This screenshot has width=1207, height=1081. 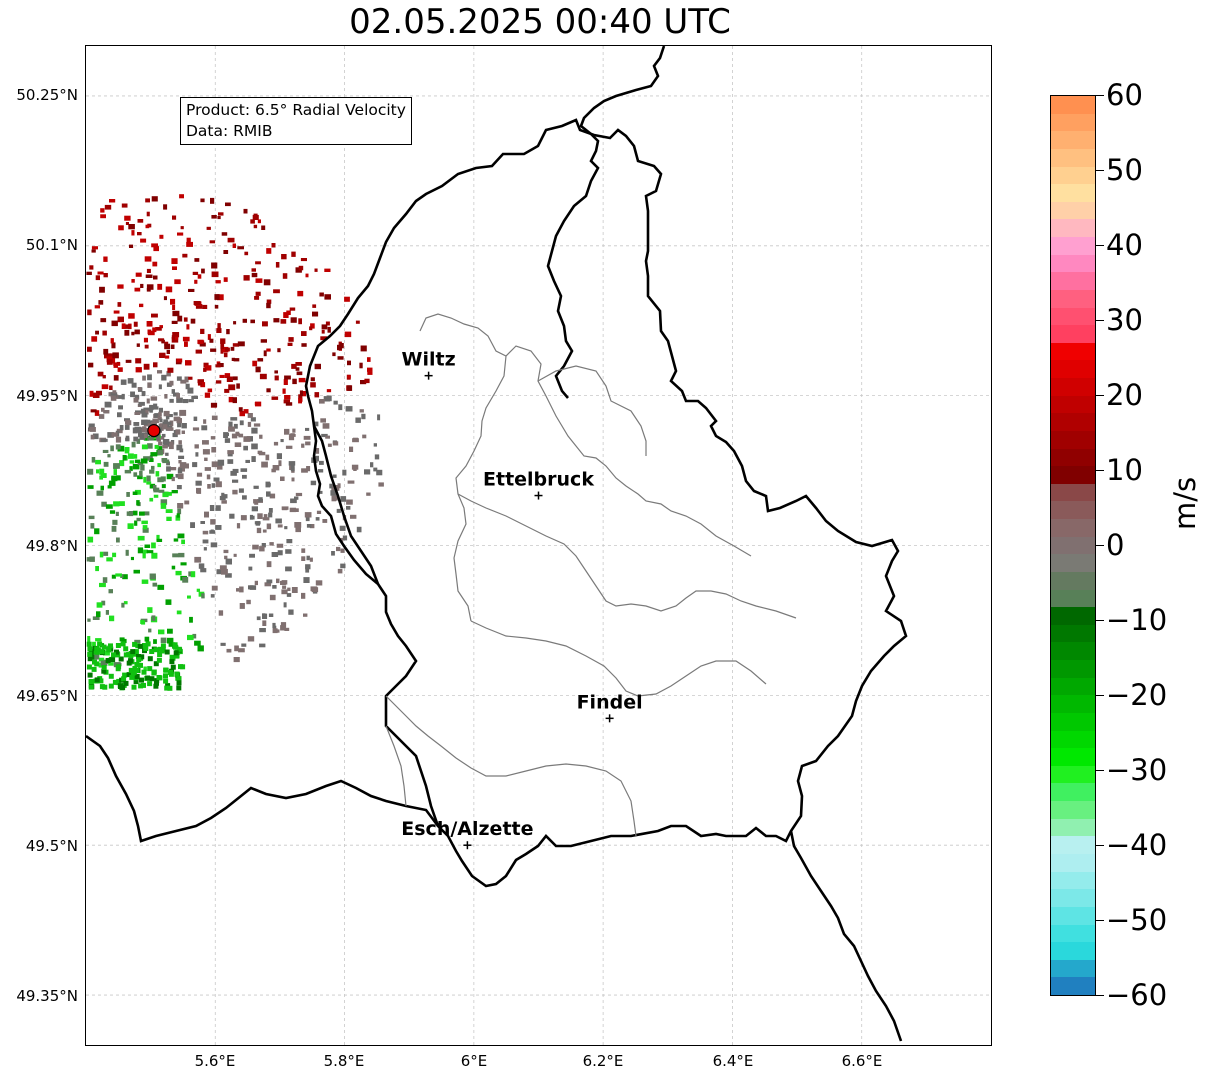 What do you see at coordinates (1137, 995) in the screenshot?
I see `colorbar-tick-label: −60` at bounding box center [1137, 995].